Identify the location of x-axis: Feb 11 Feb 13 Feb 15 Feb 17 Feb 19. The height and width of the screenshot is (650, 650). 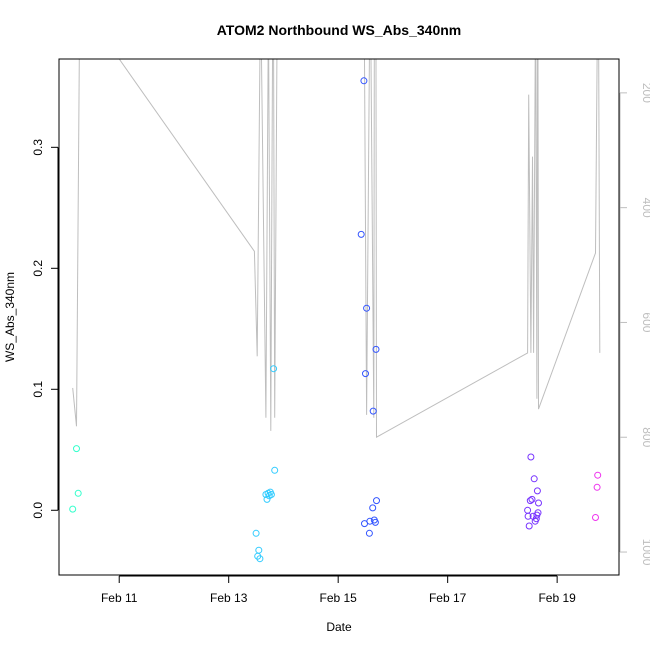
(338, 590).